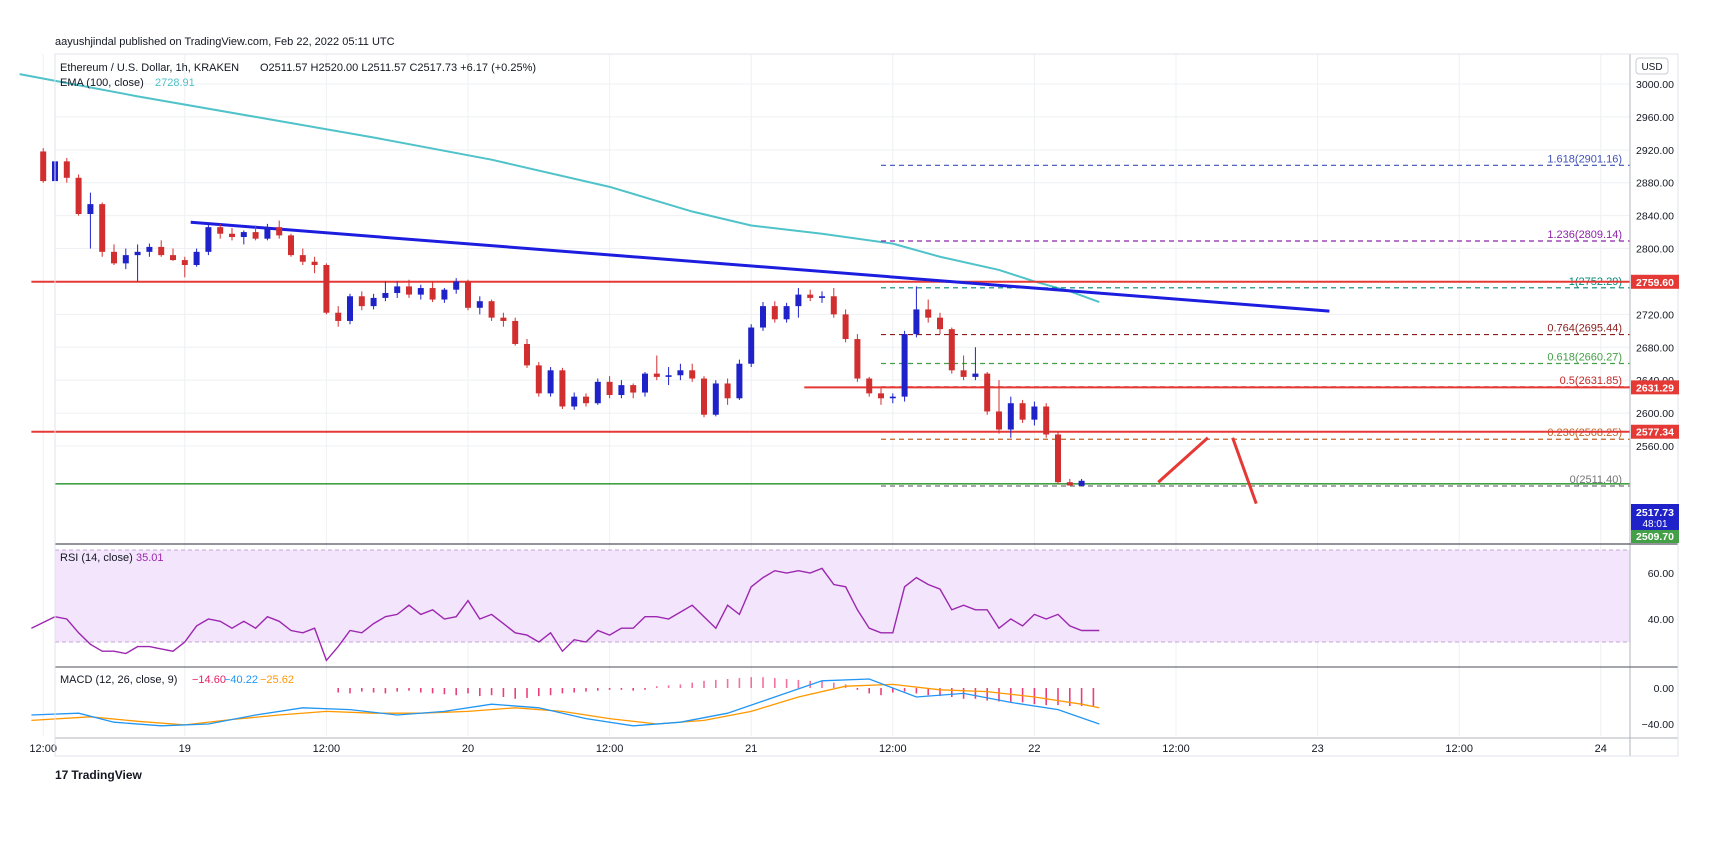  Describe the element at coordinates (1655, 250) in the screenshot. I see `price-tick-label: 2800.00` at that location.